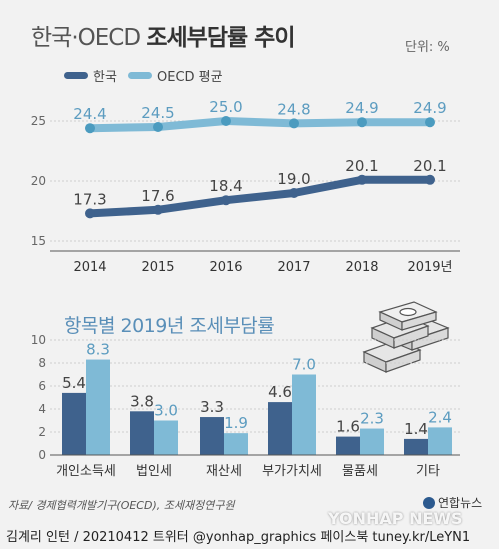  Describe the element at coordinates (89, 114) in the screenshot. I see `line-label-oecd: 24.4` at that location.